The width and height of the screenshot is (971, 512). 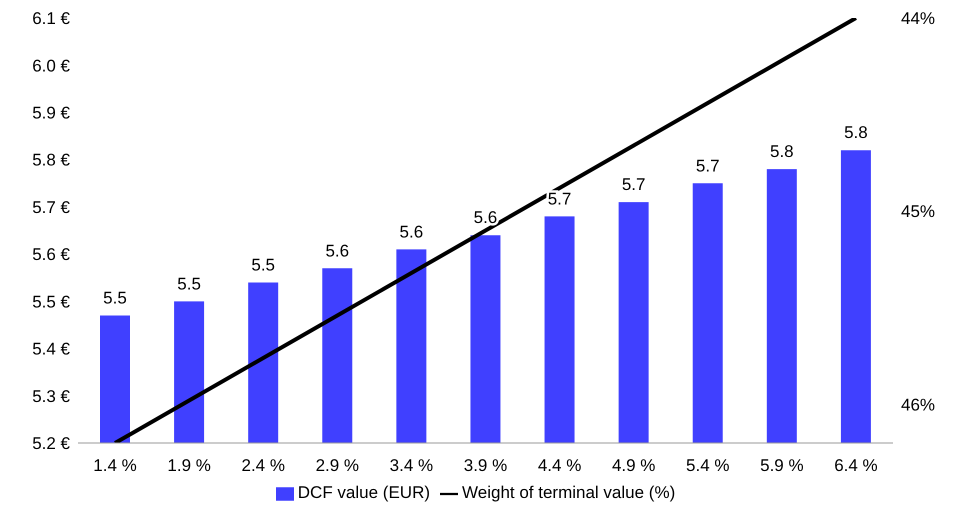 What do you see at coordinates (560, 466) in the screenshot?
I see `x-tick-label: 4.4 %` at bounding box center [560, 466].